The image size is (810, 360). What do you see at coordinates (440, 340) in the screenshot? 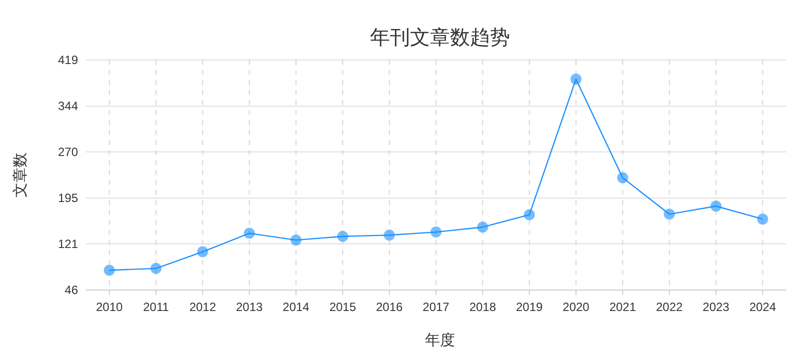
I see `x-axis-title: 年度` at bounding box center [440, 340].